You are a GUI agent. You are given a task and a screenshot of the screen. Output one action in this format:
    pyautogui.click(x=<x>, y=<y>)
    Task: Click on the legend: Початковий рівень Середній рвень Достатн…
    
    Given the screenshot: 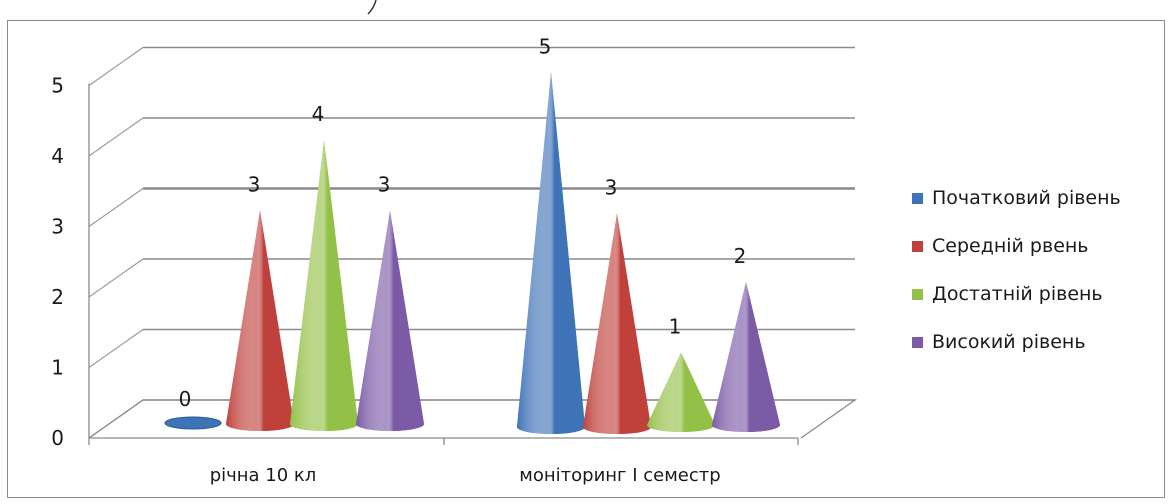 What is the action you would take?
    pyautogui.click(x=1016, y=270)
    